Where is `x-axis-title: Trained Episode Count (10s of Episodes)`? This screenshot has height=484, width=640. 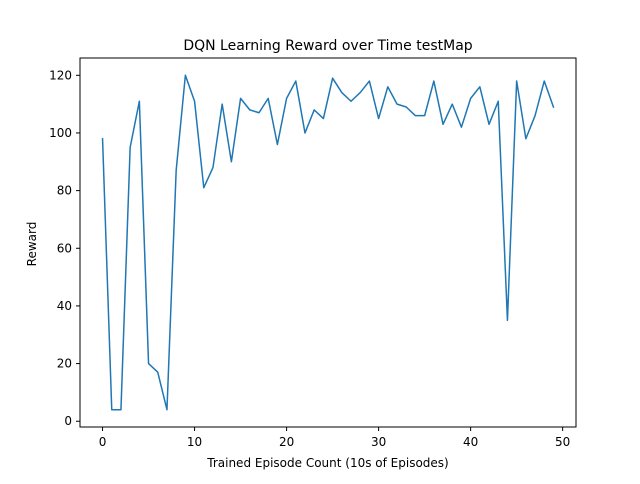
x-axis-title: Trained Episode Count (10s of Episodes) is located at coordinates (327, 463).